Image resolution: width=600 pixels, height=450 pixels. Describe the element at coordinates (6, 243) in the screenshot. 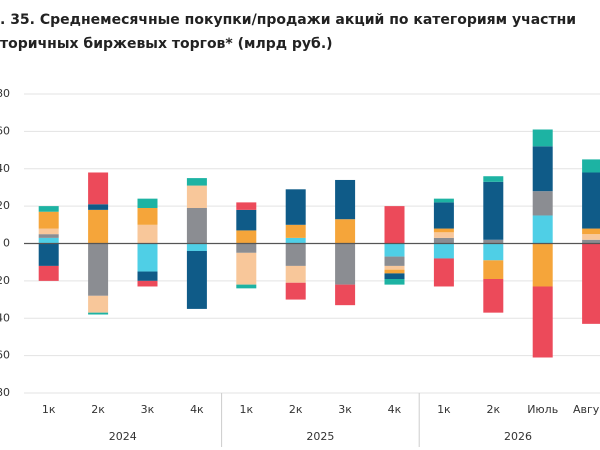

I see `y-tick-label: 0` at that location.